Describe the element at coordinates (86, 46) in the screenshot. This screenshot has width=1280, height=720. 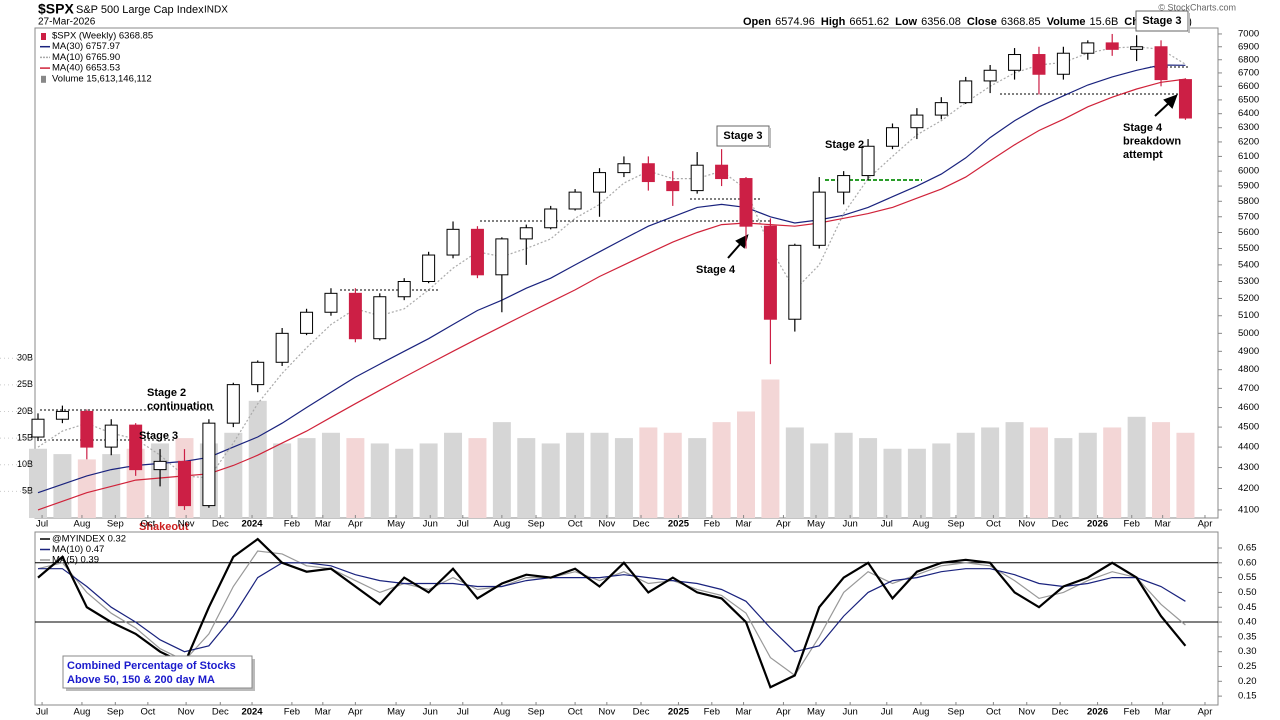
I see `legend-label: MA(30) 6757.97` at that location.